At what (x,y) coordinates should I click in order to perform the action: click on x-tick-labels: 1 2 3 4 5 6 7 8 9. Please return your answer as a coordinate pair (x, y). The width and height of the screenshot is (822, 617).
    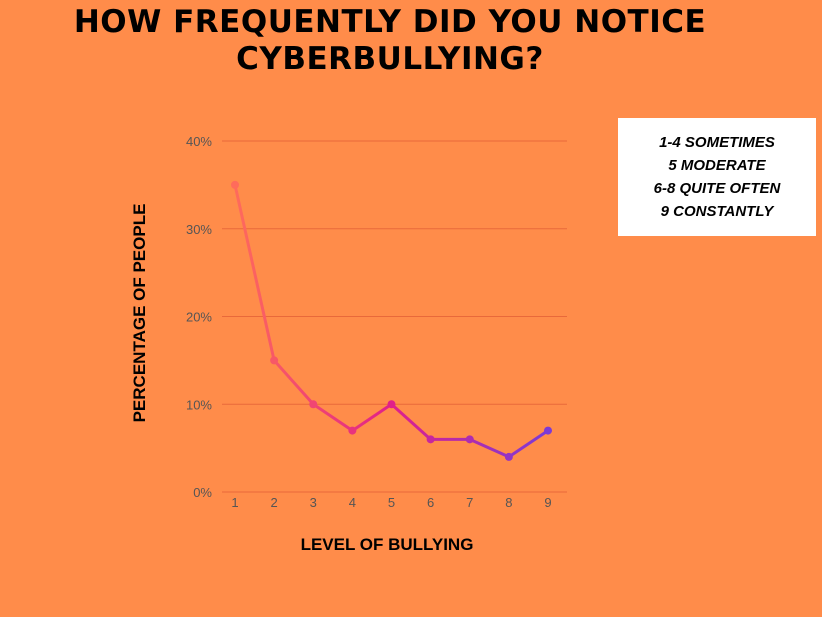
    Looking at the image, I should click on (391, 502).